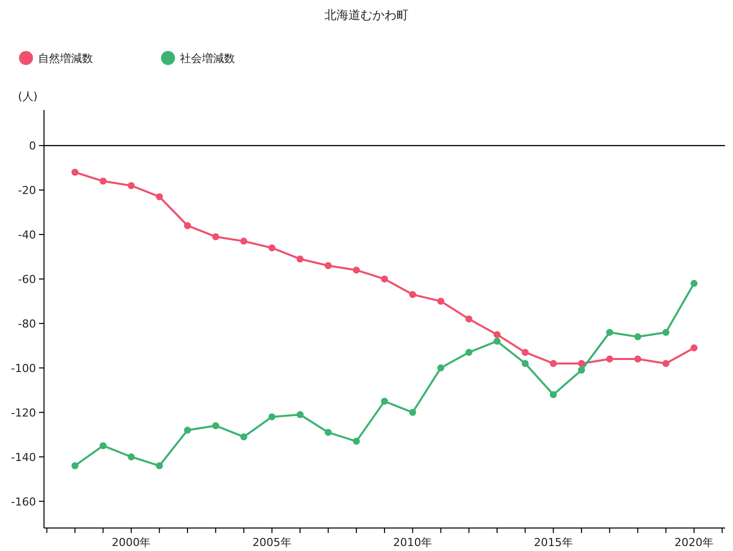 The height and width of the screenshot is (551, 733). Describe the element at coordinates (23, 501) in the screenshot. I see `y-tick-label: -160` at that location.